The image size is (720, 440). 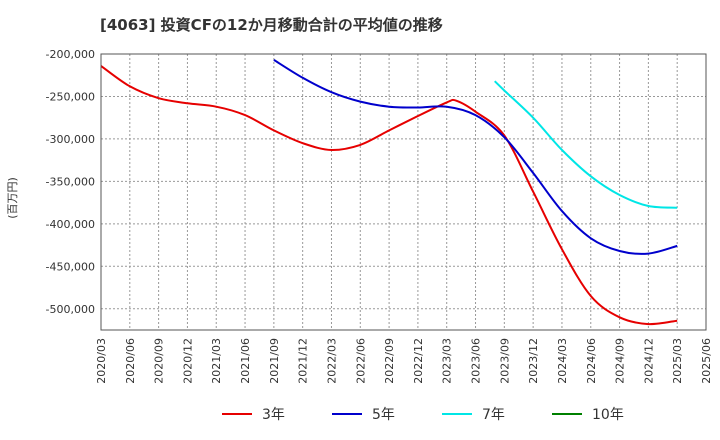 I want to click on y-tick-label: -450,000, so click(x=70, y=266).